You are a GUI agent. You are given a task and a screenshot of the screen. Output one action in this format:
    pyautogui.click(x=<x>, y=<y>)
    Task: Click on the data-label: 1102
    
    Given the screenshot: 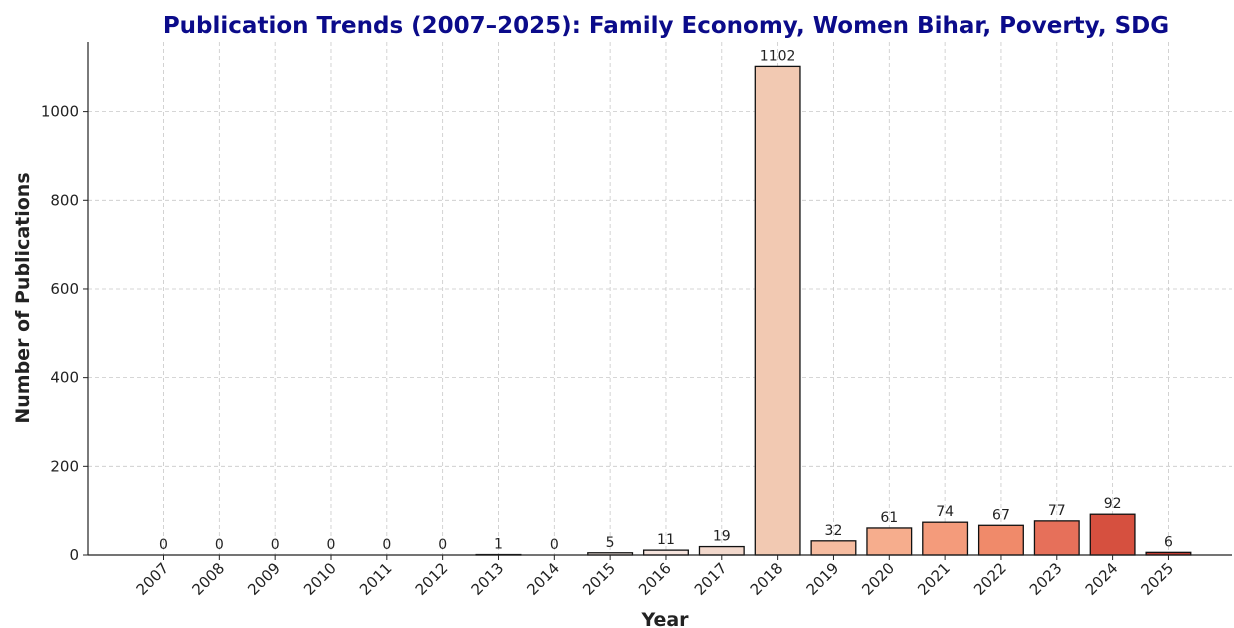 What is the action you would take?
    pyautogui.click(x=778, y=56)
    